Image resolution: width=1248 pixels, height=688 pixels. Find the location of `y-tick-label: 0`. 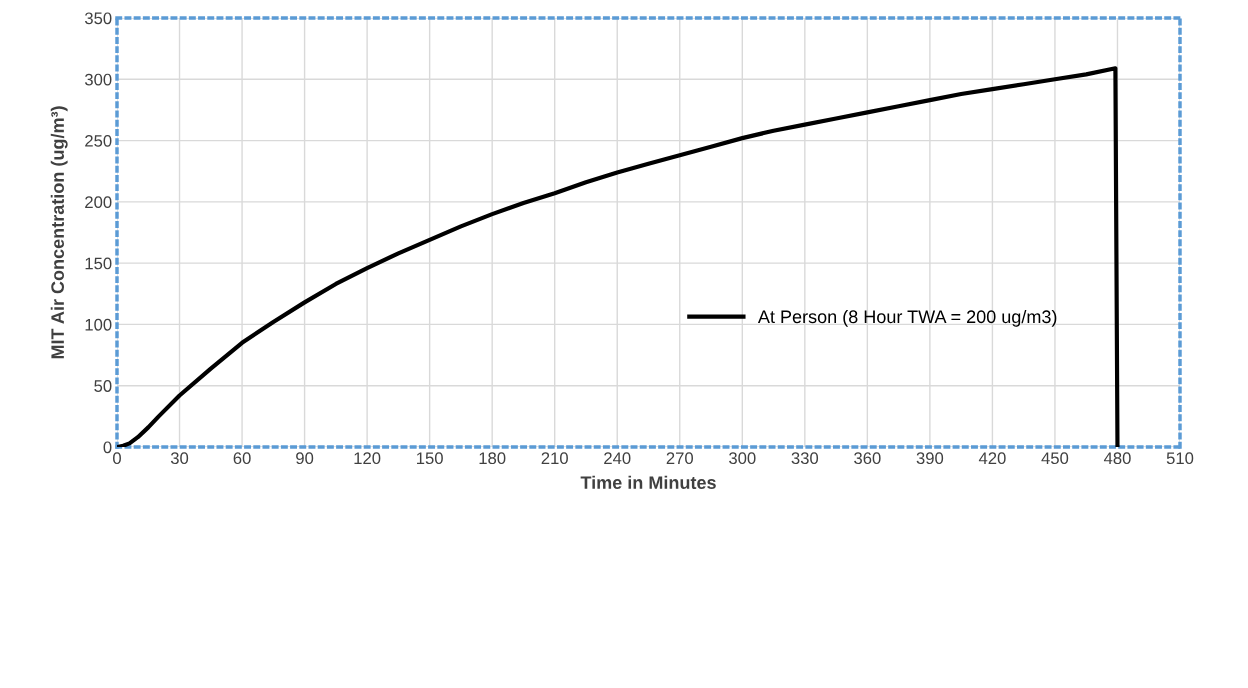

y-tick-label: 0 is located at coordinates (107, 447).